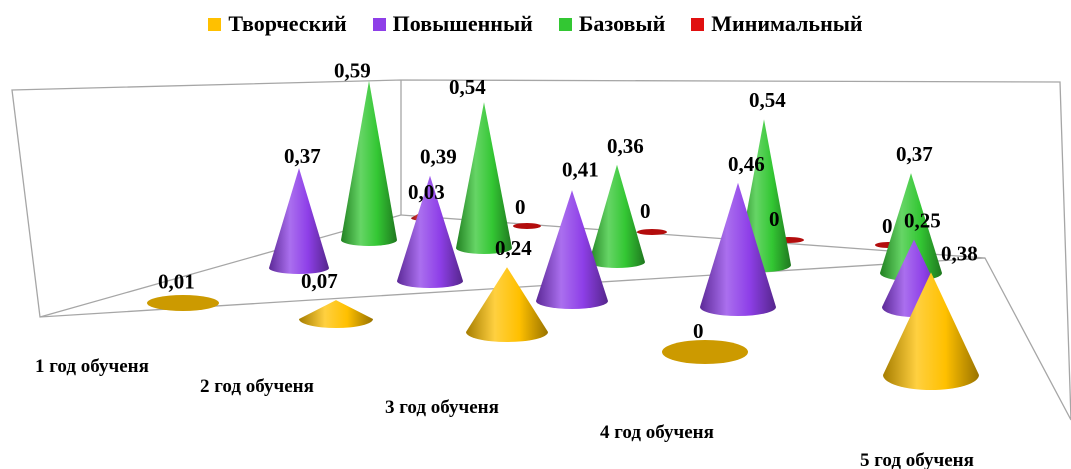 This screenshot has height=469, width=1071. Describe the element at coordinates (767, 100) in the screenshot. I see `data-label-2-3: 0,54` at that location.